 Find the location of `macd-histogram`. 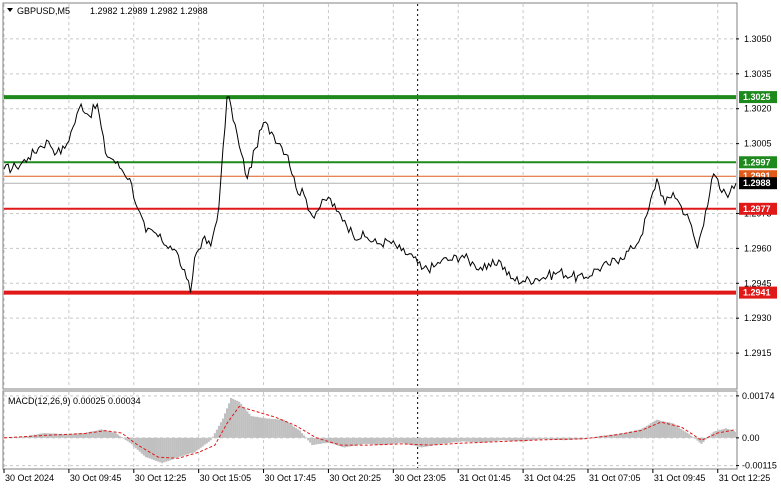

macd-histogram is located at coordinates (371, 431).